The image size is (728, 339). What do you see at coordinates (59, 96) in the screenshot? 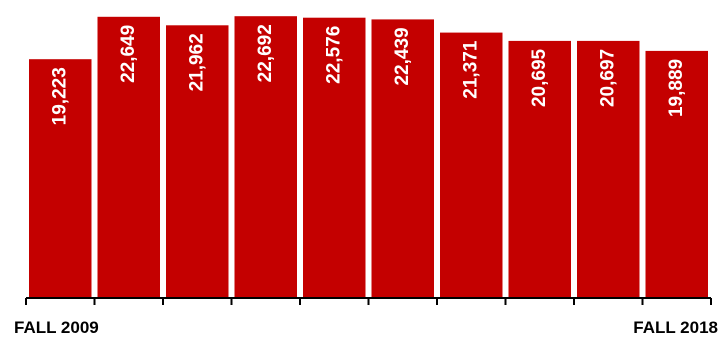
I see `bar-value-label-1: 19,223` at bounding box center [59, 96].